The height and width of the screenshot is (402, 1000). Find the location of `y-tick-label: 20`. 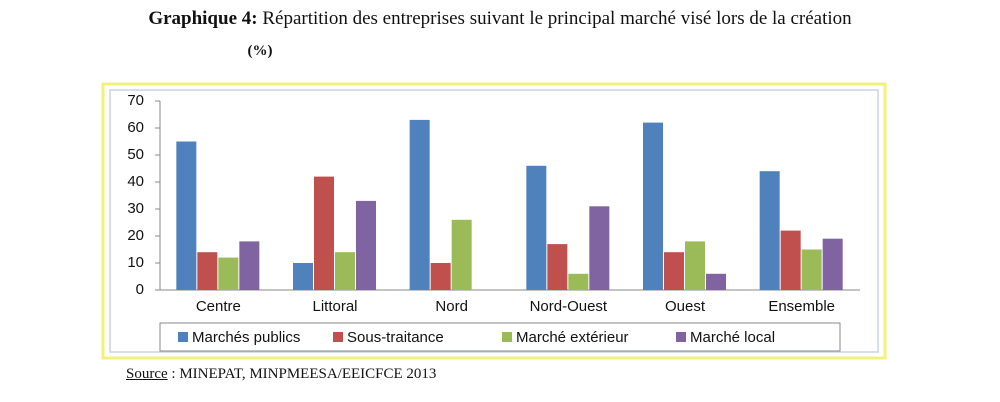

y-tick-label: 20 is located at coordinates (135, 235).